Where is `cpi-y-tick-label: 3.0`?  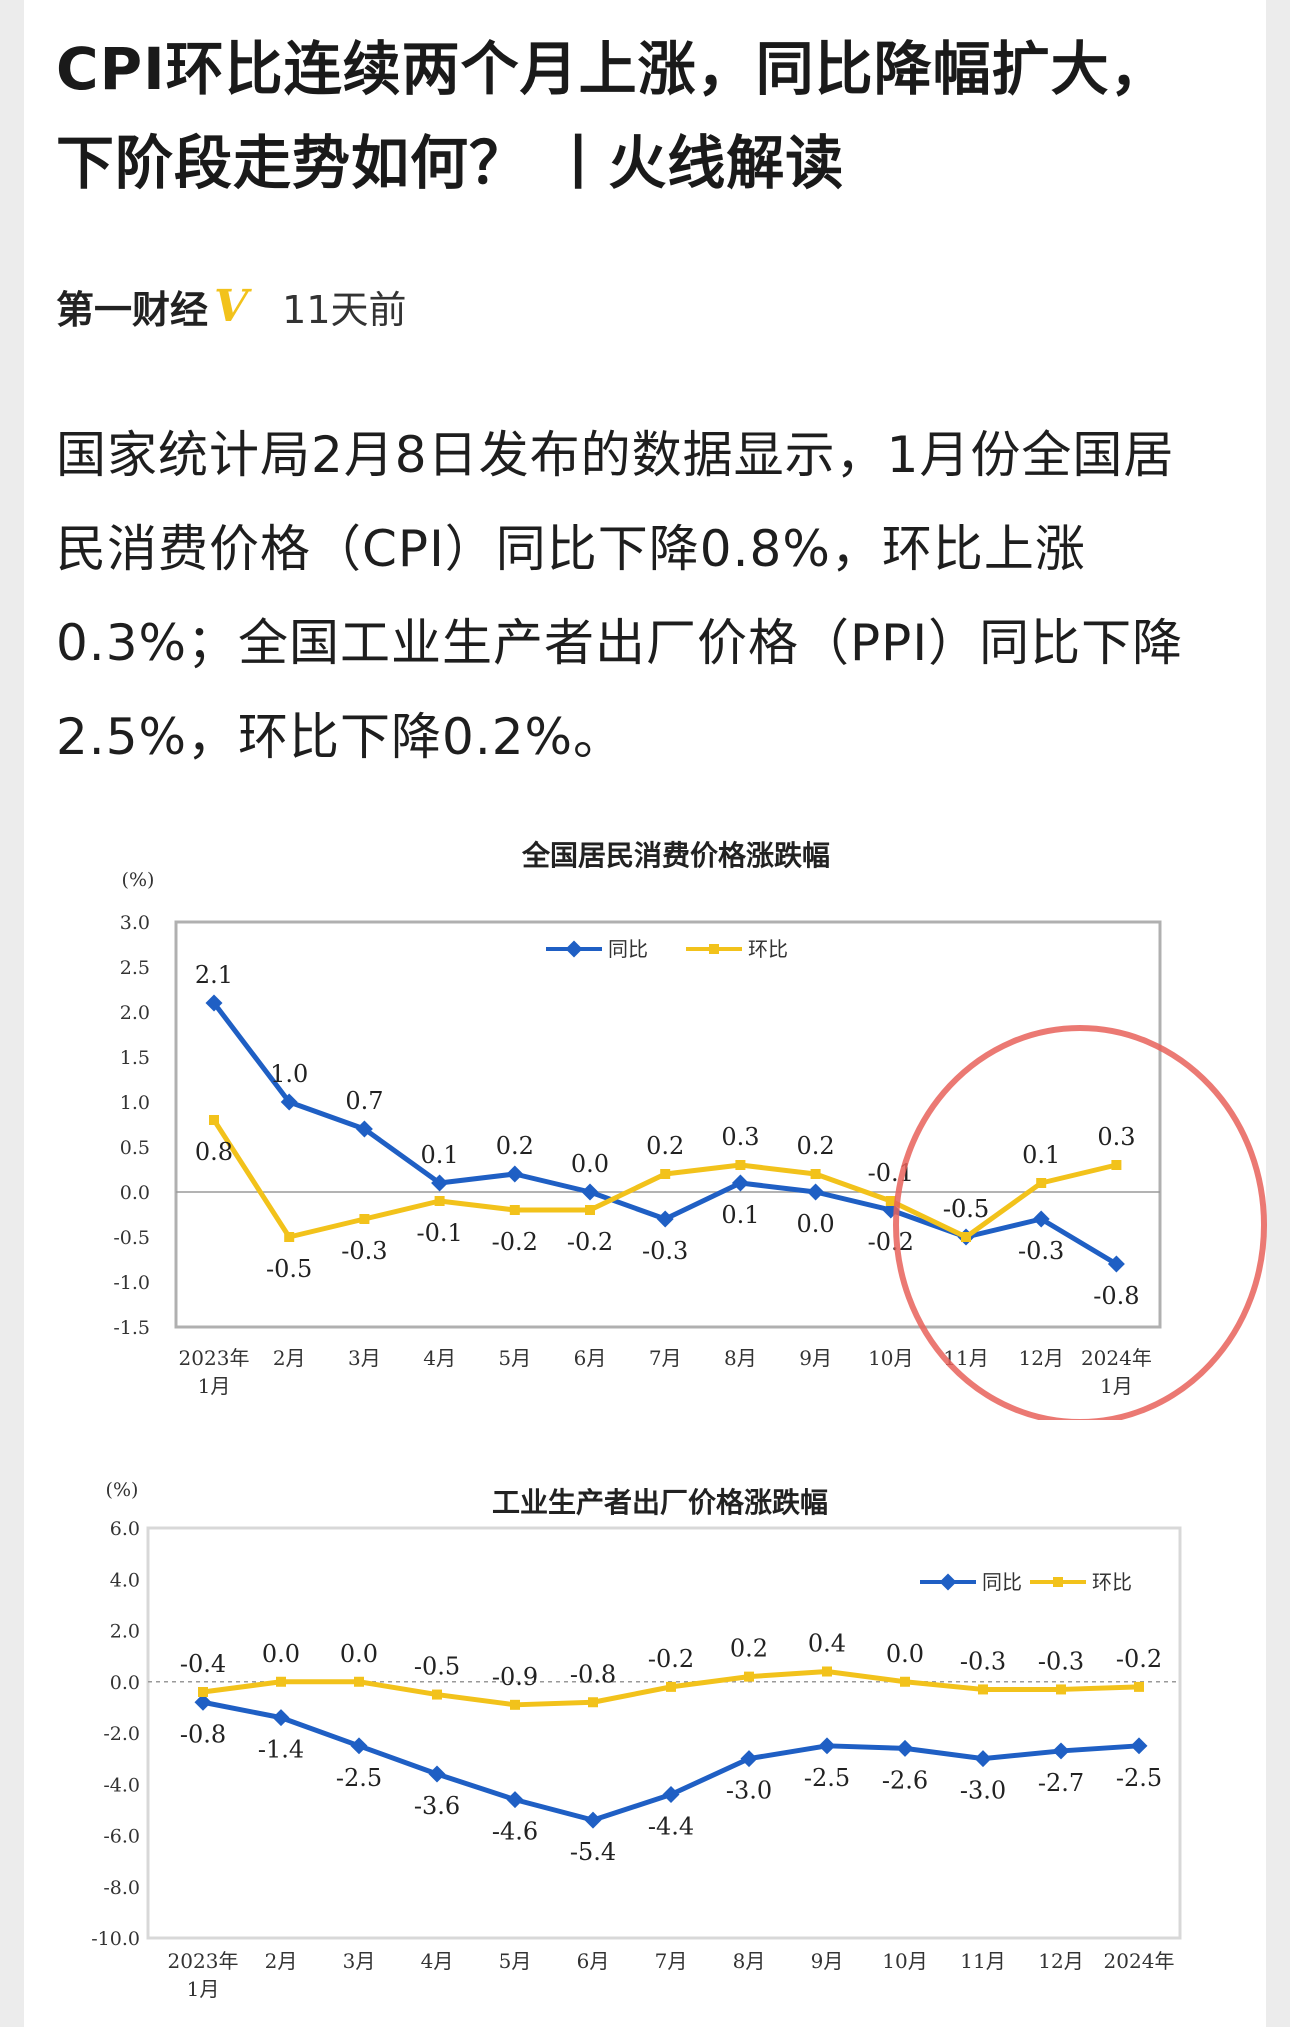
cpi-y-tick-label: 3.0 is located at coordinates (135, 923).